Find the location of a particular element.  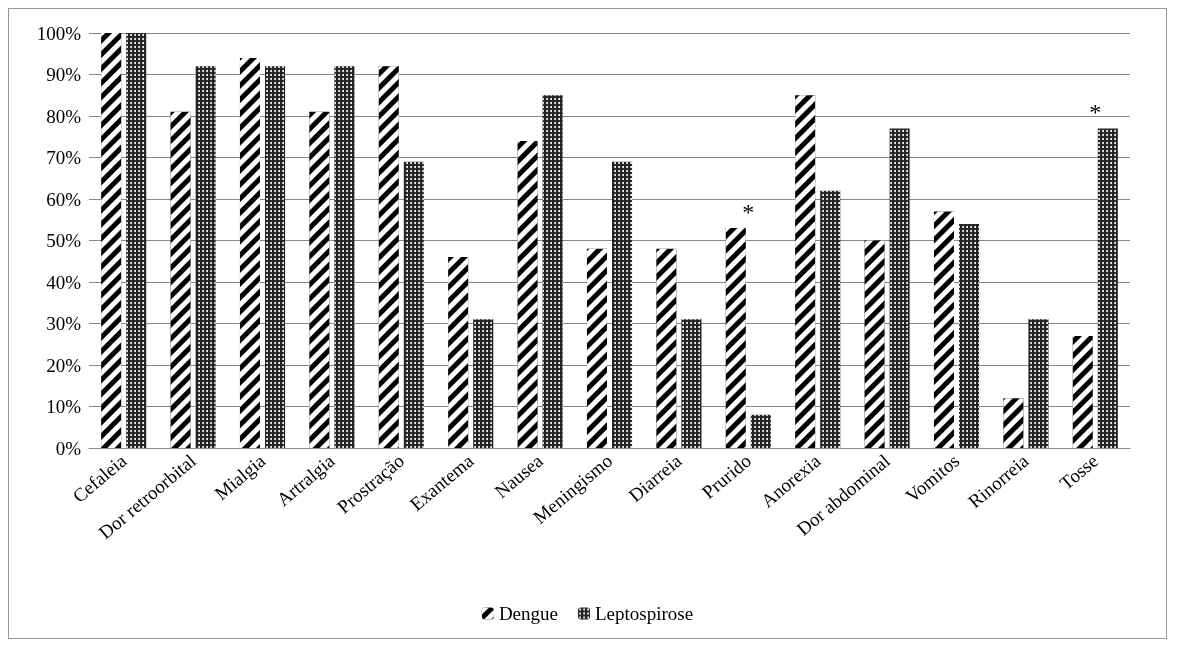

y-tick-label: 10% is located at coordinates (64, 406).